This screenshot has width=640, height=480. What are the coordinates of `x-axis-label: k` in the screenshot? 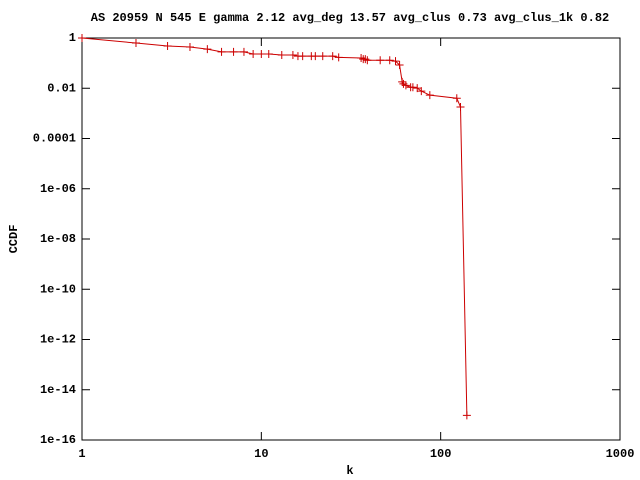 It's located at (349, 471).